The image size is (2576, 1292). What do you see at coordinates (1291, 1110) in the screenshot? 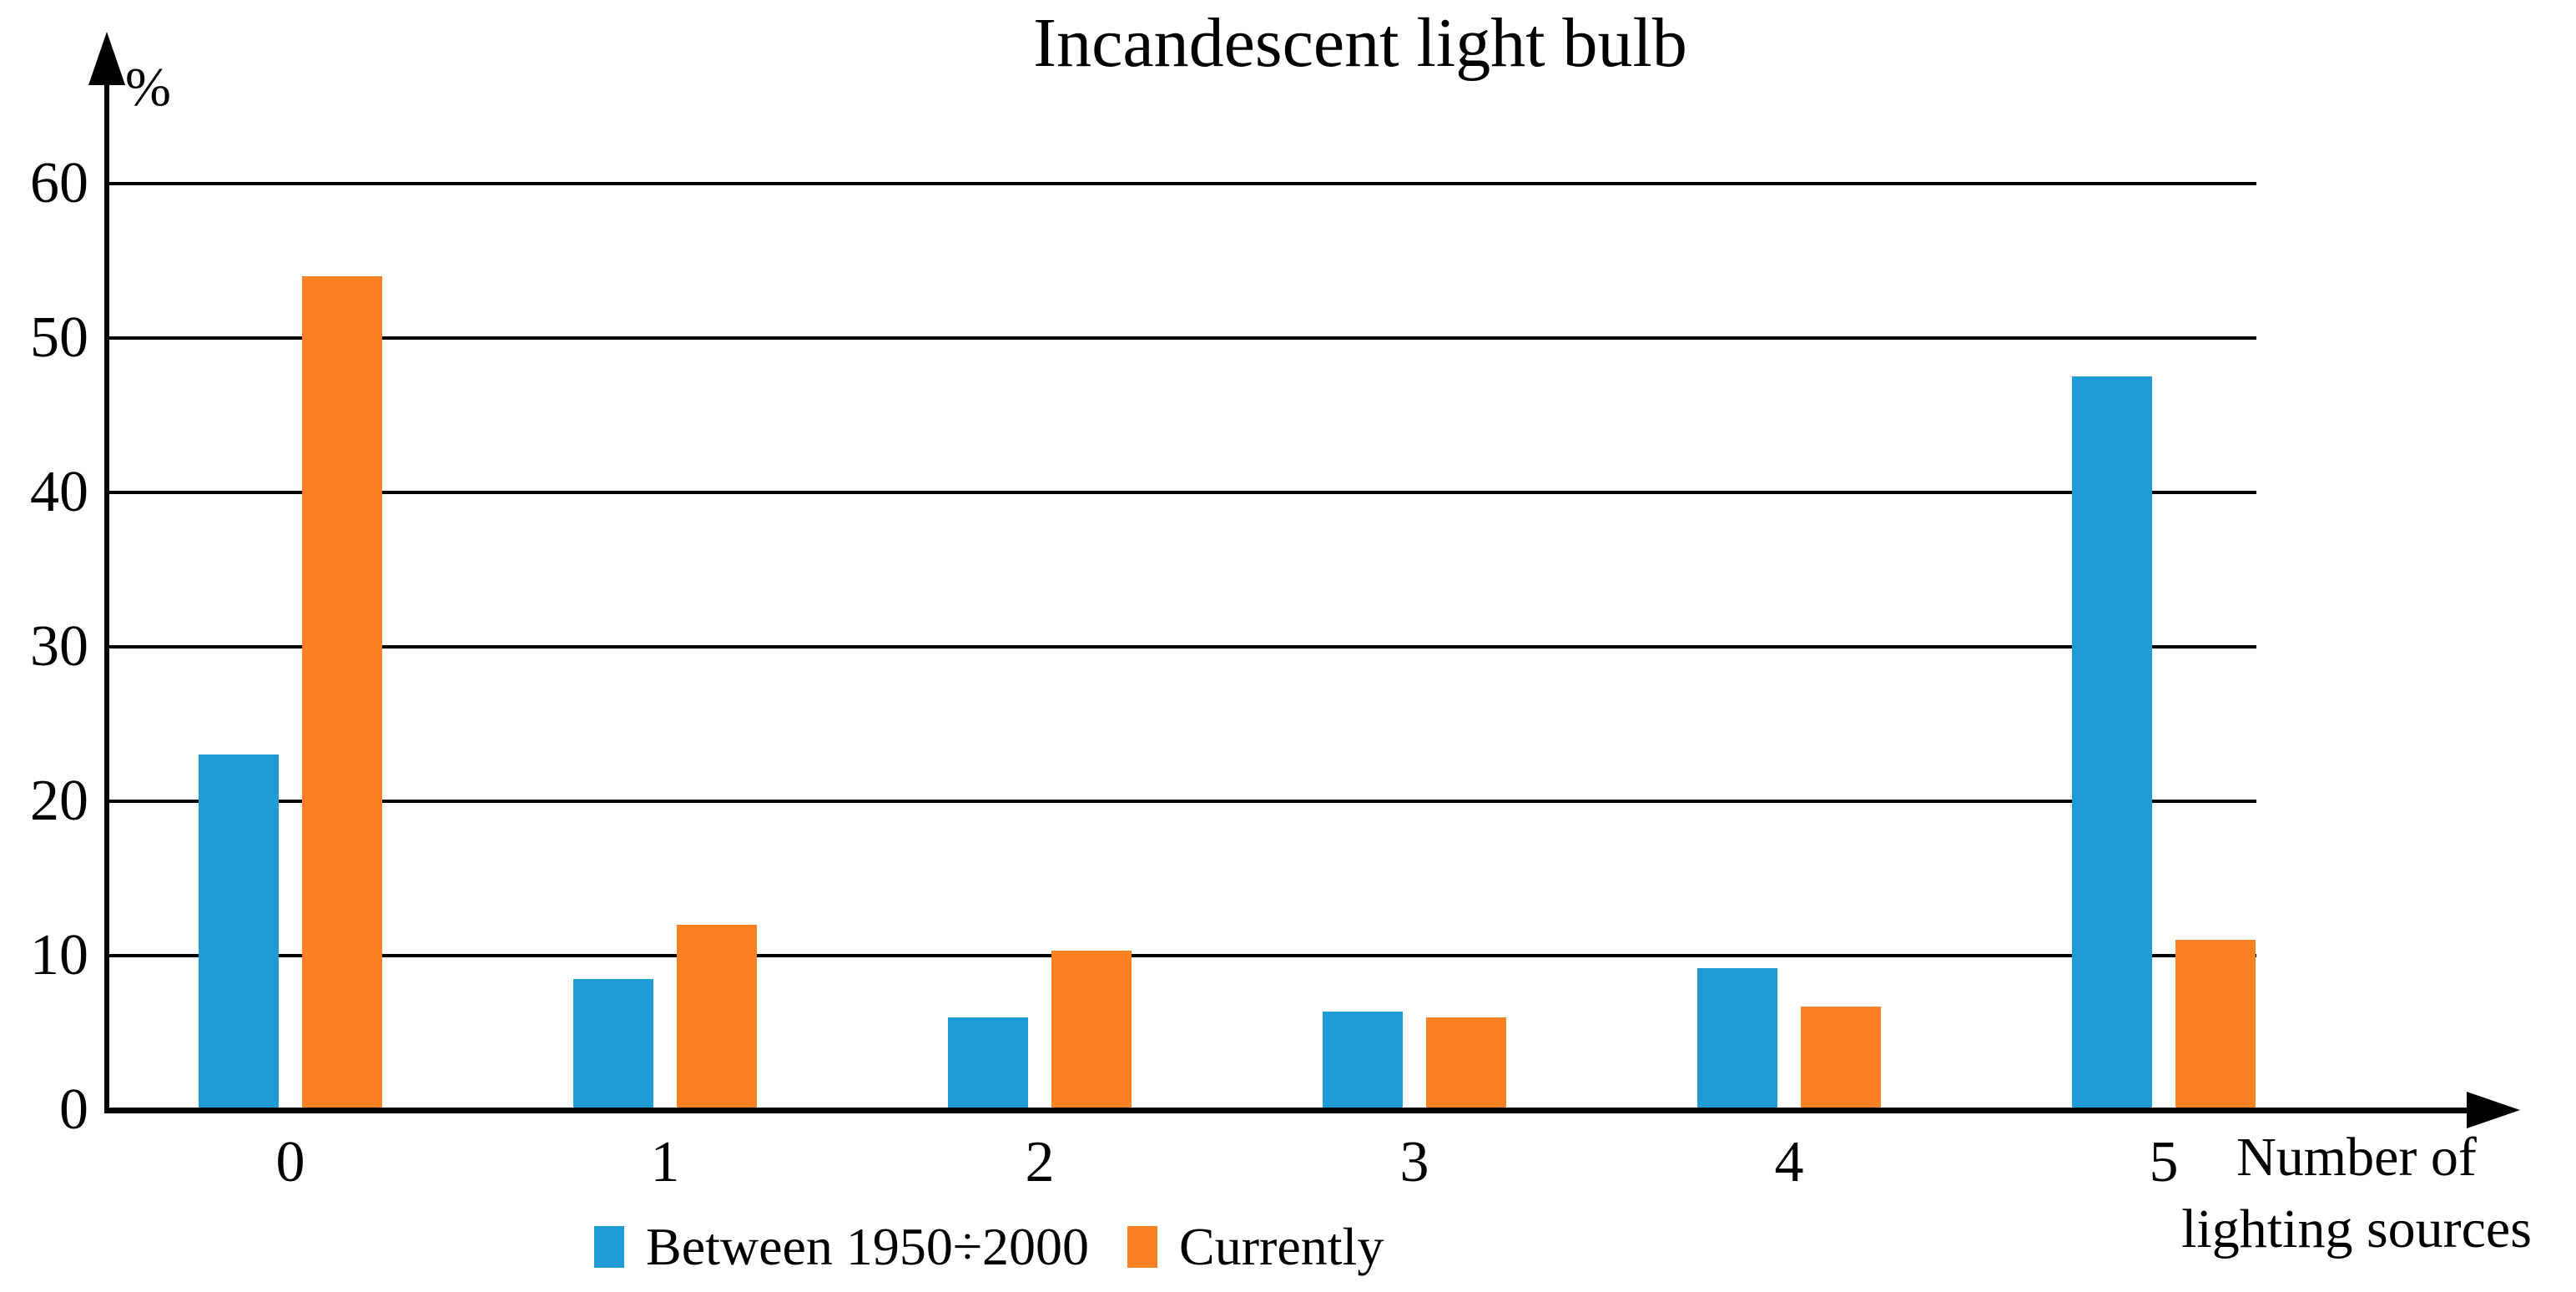
I see `x-axis-line` at bounding box center [1291, 1110].